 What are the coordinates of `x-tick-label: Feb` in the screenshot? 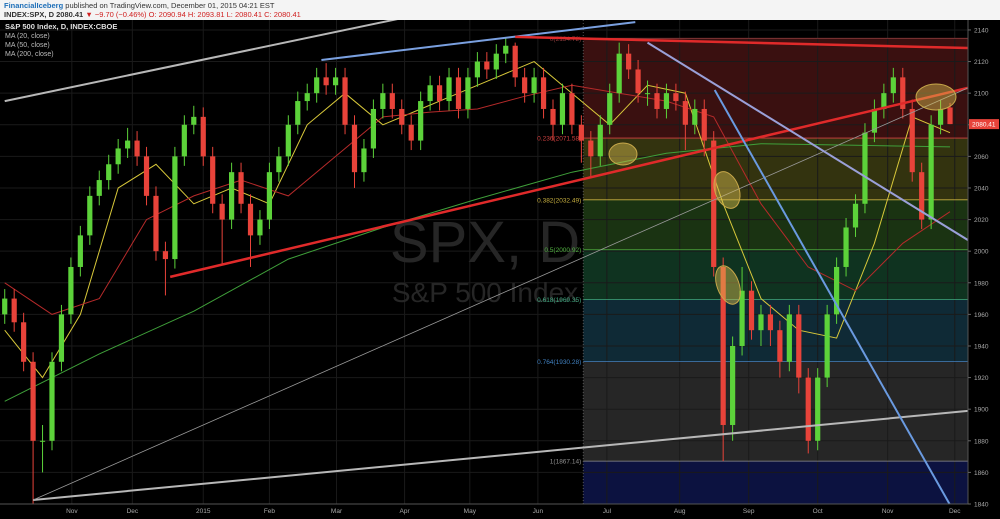 It's located at (270, 511).